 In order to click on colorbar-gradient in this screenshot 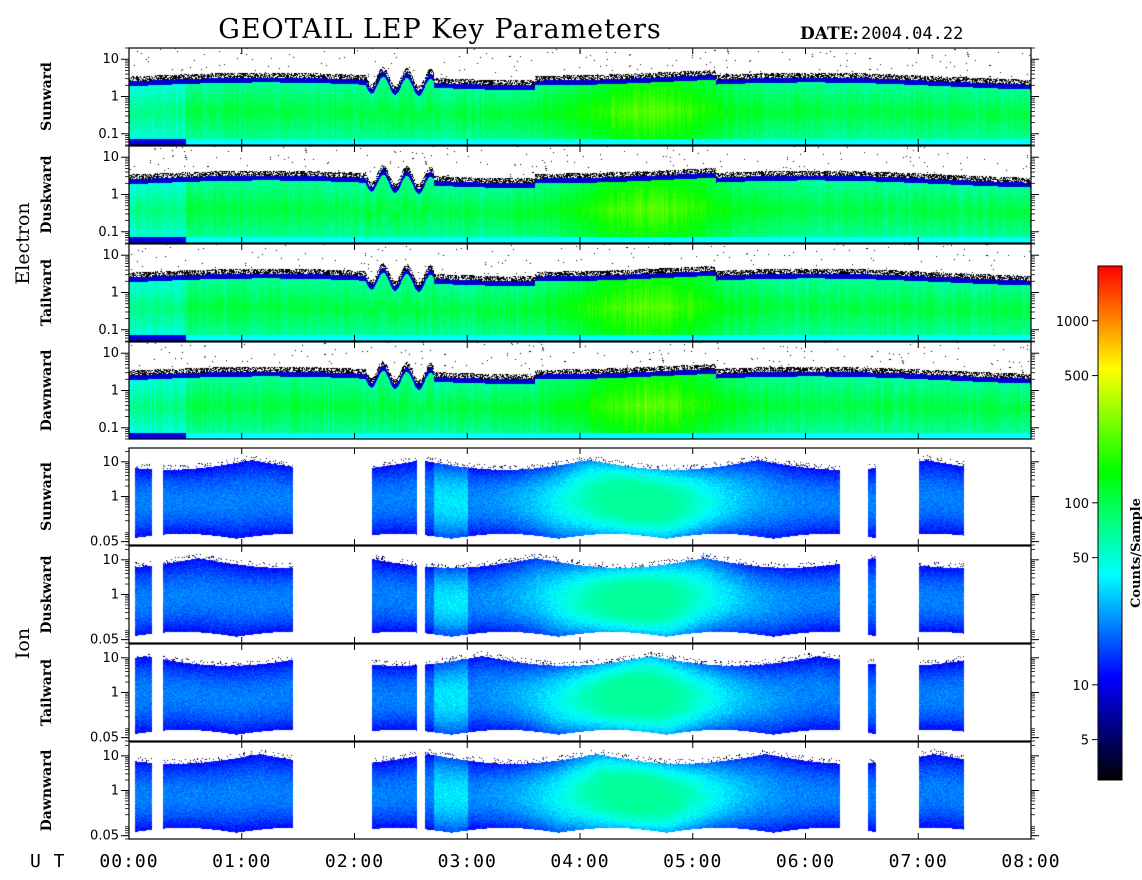, I will do `click(1110, 523)`.